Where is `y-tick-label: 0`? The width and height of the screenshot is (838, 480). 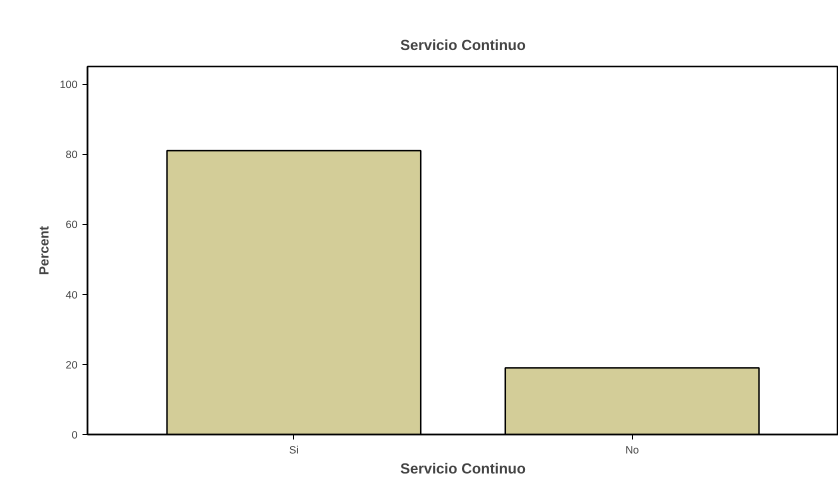
y-tick-label: 0 is located at coordinates (75, 436).